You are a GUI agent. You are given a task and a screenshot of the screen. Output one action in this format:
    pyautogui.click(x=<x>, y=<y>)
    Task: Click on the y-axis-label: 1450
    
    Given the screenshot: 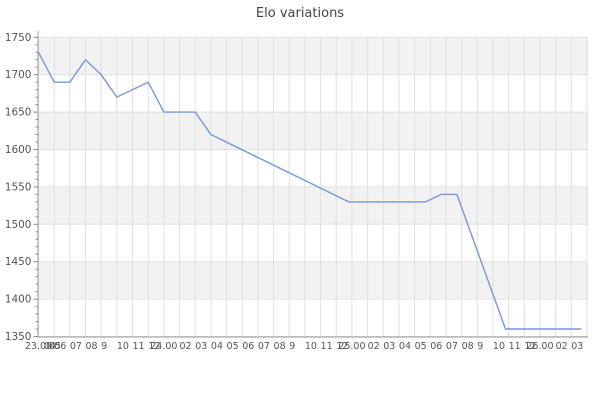 What is the action you would take?
    pyautogui.click(x=18, y=262)
    